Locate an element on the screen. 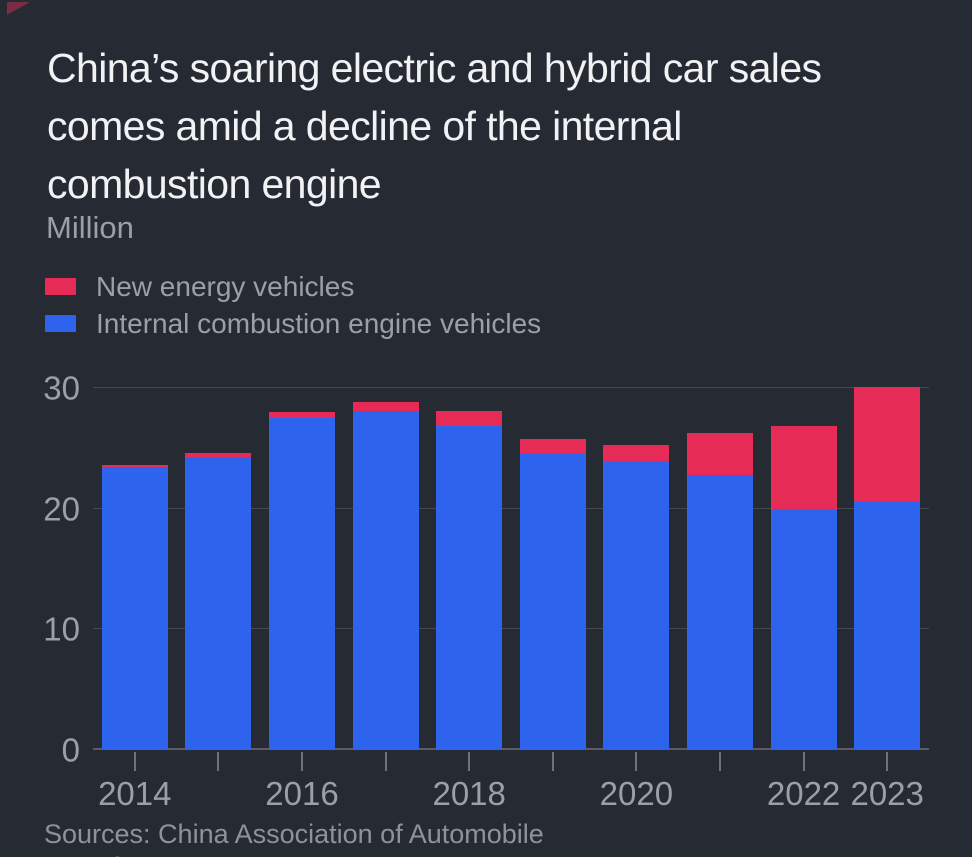 Image resolution: width=972 pixels, height=857 pixels. x-tick-2017 is located at coordinates (385, 761).